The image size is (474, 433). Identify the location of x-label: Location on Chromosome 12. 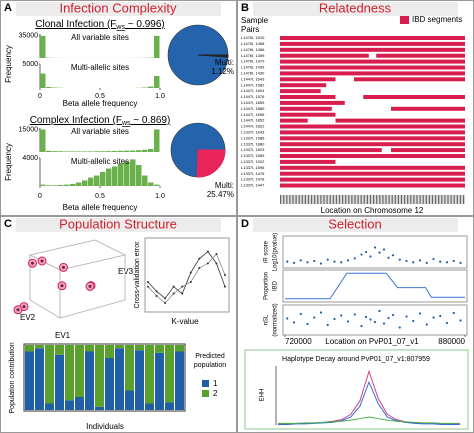
(372, 210).